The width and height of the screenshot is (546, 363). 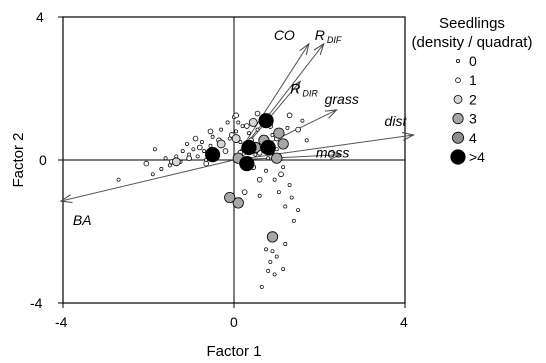 I want to click on legend-label-3: 3, so click(x=473, y=119).